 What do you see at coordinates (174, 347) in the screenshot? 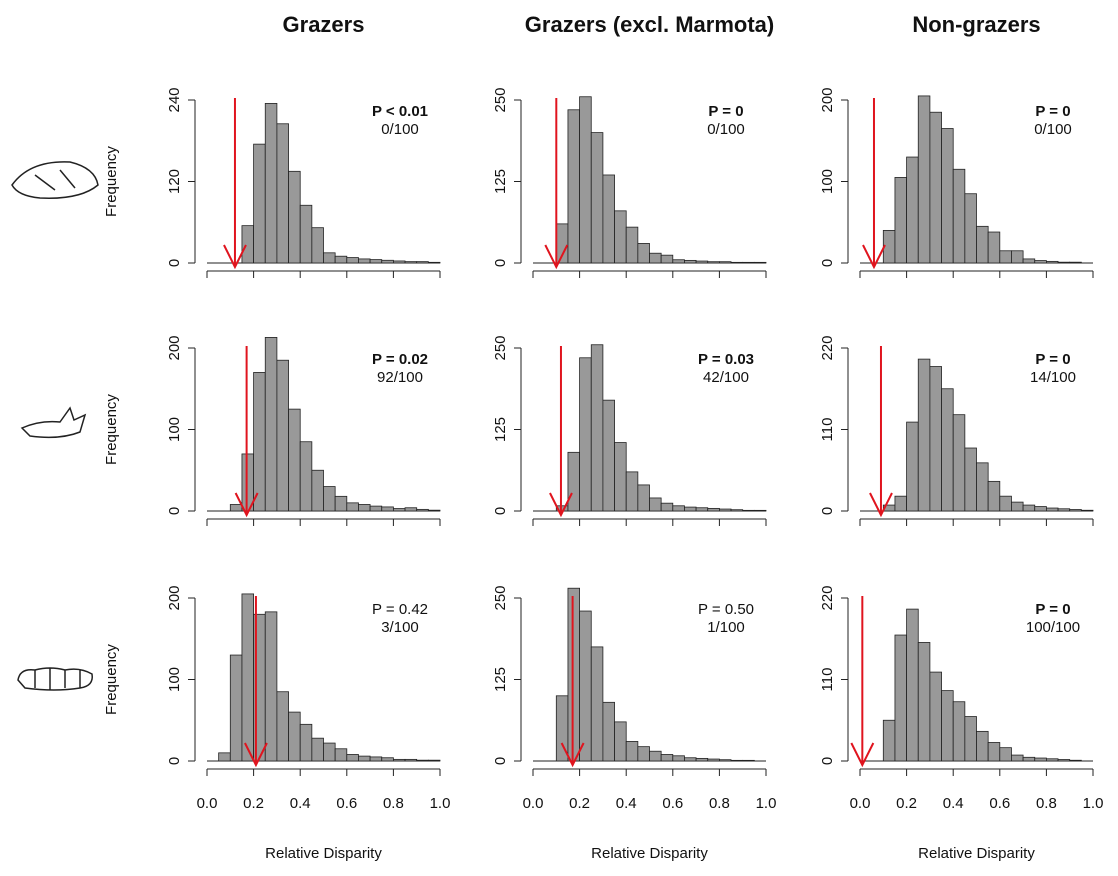
I see `y-tick-label: 200` at bounding box center [174, 347].